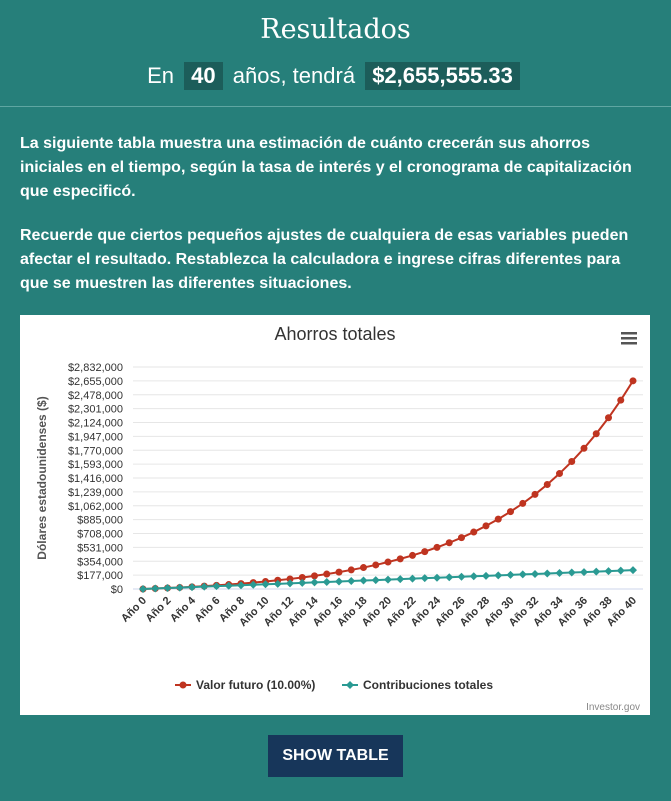  Describe the element at coordinates (100, 576) in the screenshot. I see `y-tick-label: $177,000` at that location.